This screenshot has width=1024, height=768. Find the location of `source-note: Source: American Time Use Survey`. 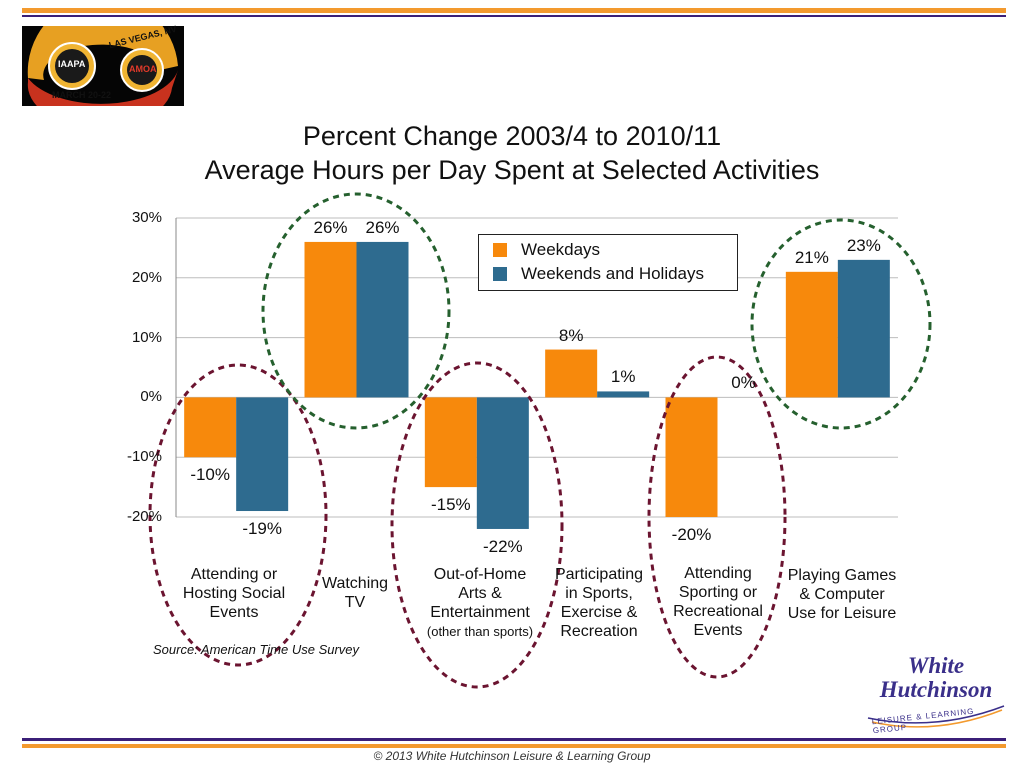

source-note: Source: American Time Use Survey is located at coordinates (256, 649).